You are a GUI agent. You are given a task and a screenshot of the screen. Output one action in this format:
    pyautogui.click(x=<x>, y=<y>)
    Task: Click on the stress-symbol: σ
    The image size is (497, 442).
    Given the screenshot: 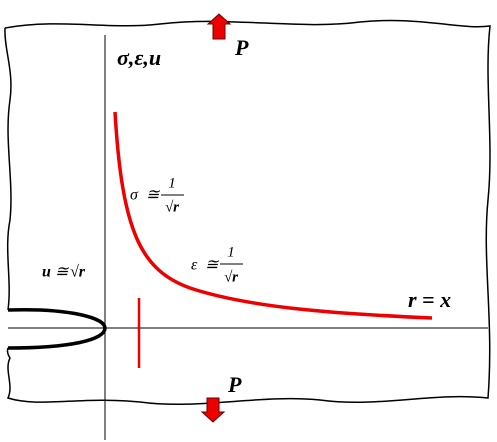 What is the action you would take?
    pyautogui.click(x=134, y=195)
    